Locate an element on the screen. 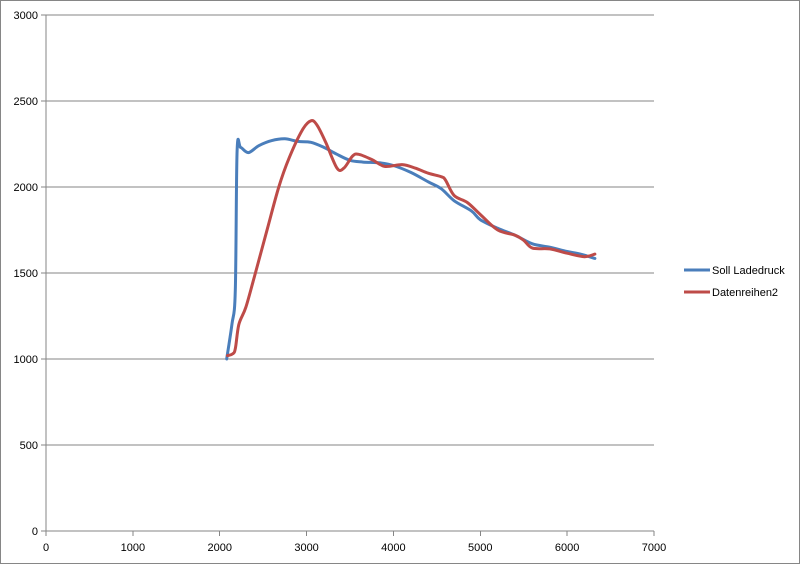  x-tick-label: 6000 is located at coordinates (567, 548).